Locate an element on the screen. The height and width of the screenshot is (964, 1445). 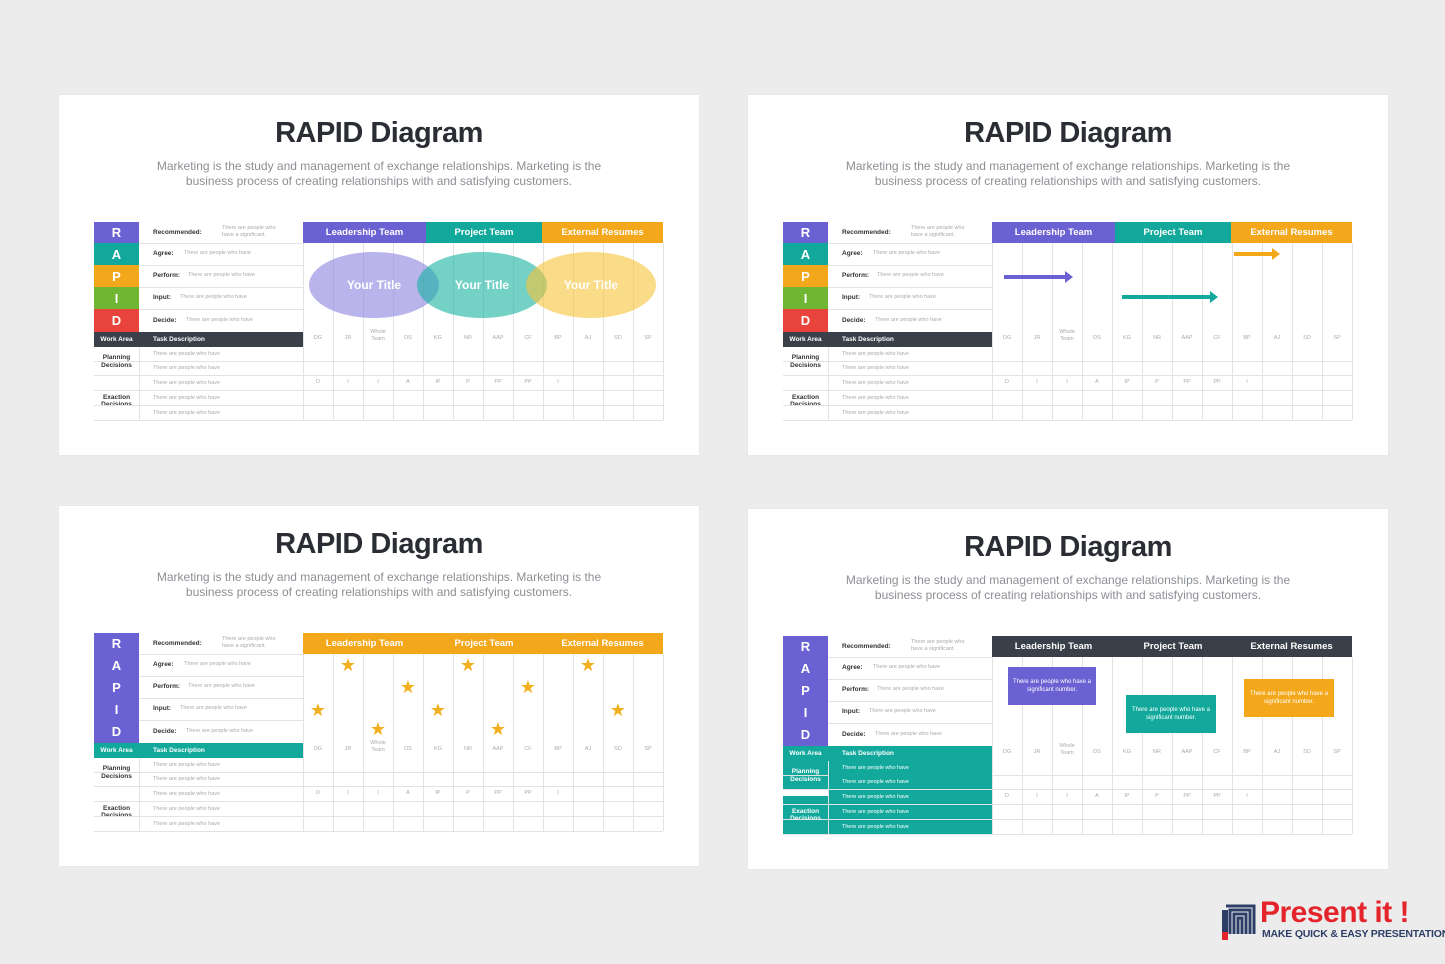
left-divider is located at coordinates (139, 794).